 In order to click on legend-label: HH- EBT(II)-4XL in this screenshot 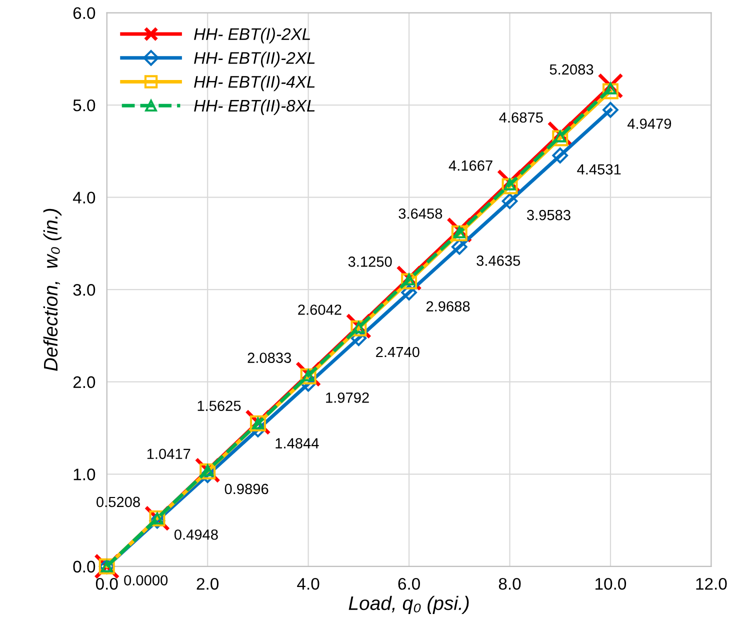, I will do `click(254, 84)`.